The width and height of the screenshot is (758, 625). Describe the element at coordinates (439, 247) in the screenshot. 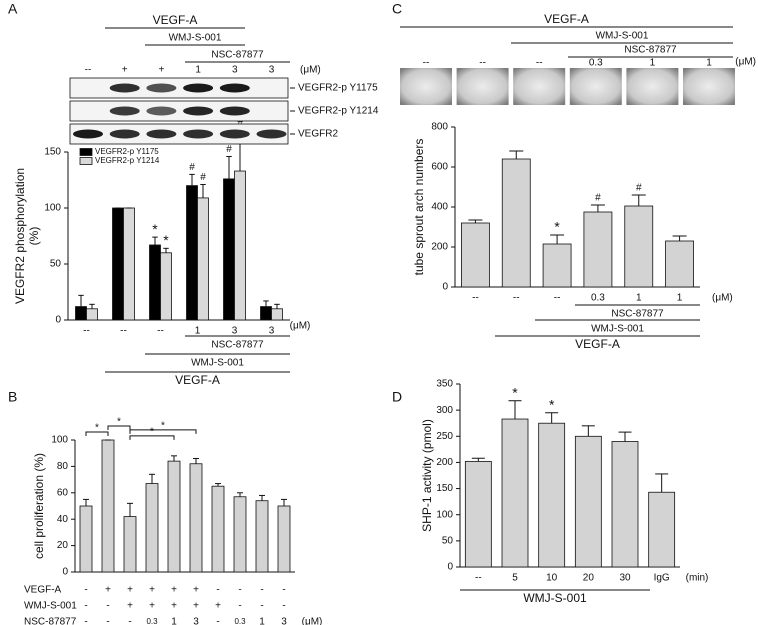

I see `y-tick-label: 200` at that location.